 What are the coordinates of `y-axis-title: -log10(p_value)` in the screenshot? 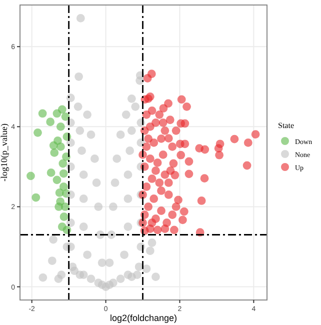 It's located at (4, 153).